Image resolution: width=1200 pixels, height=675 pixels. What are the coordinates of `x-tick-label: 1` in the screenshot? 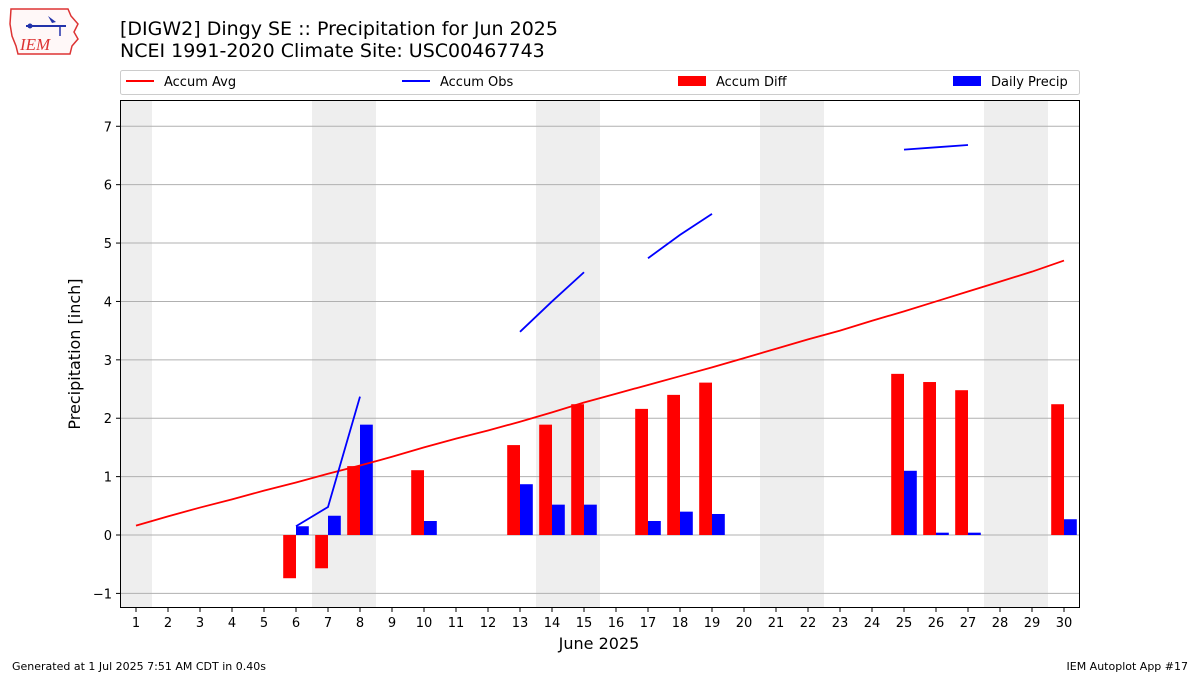 It's located at (136, 623).